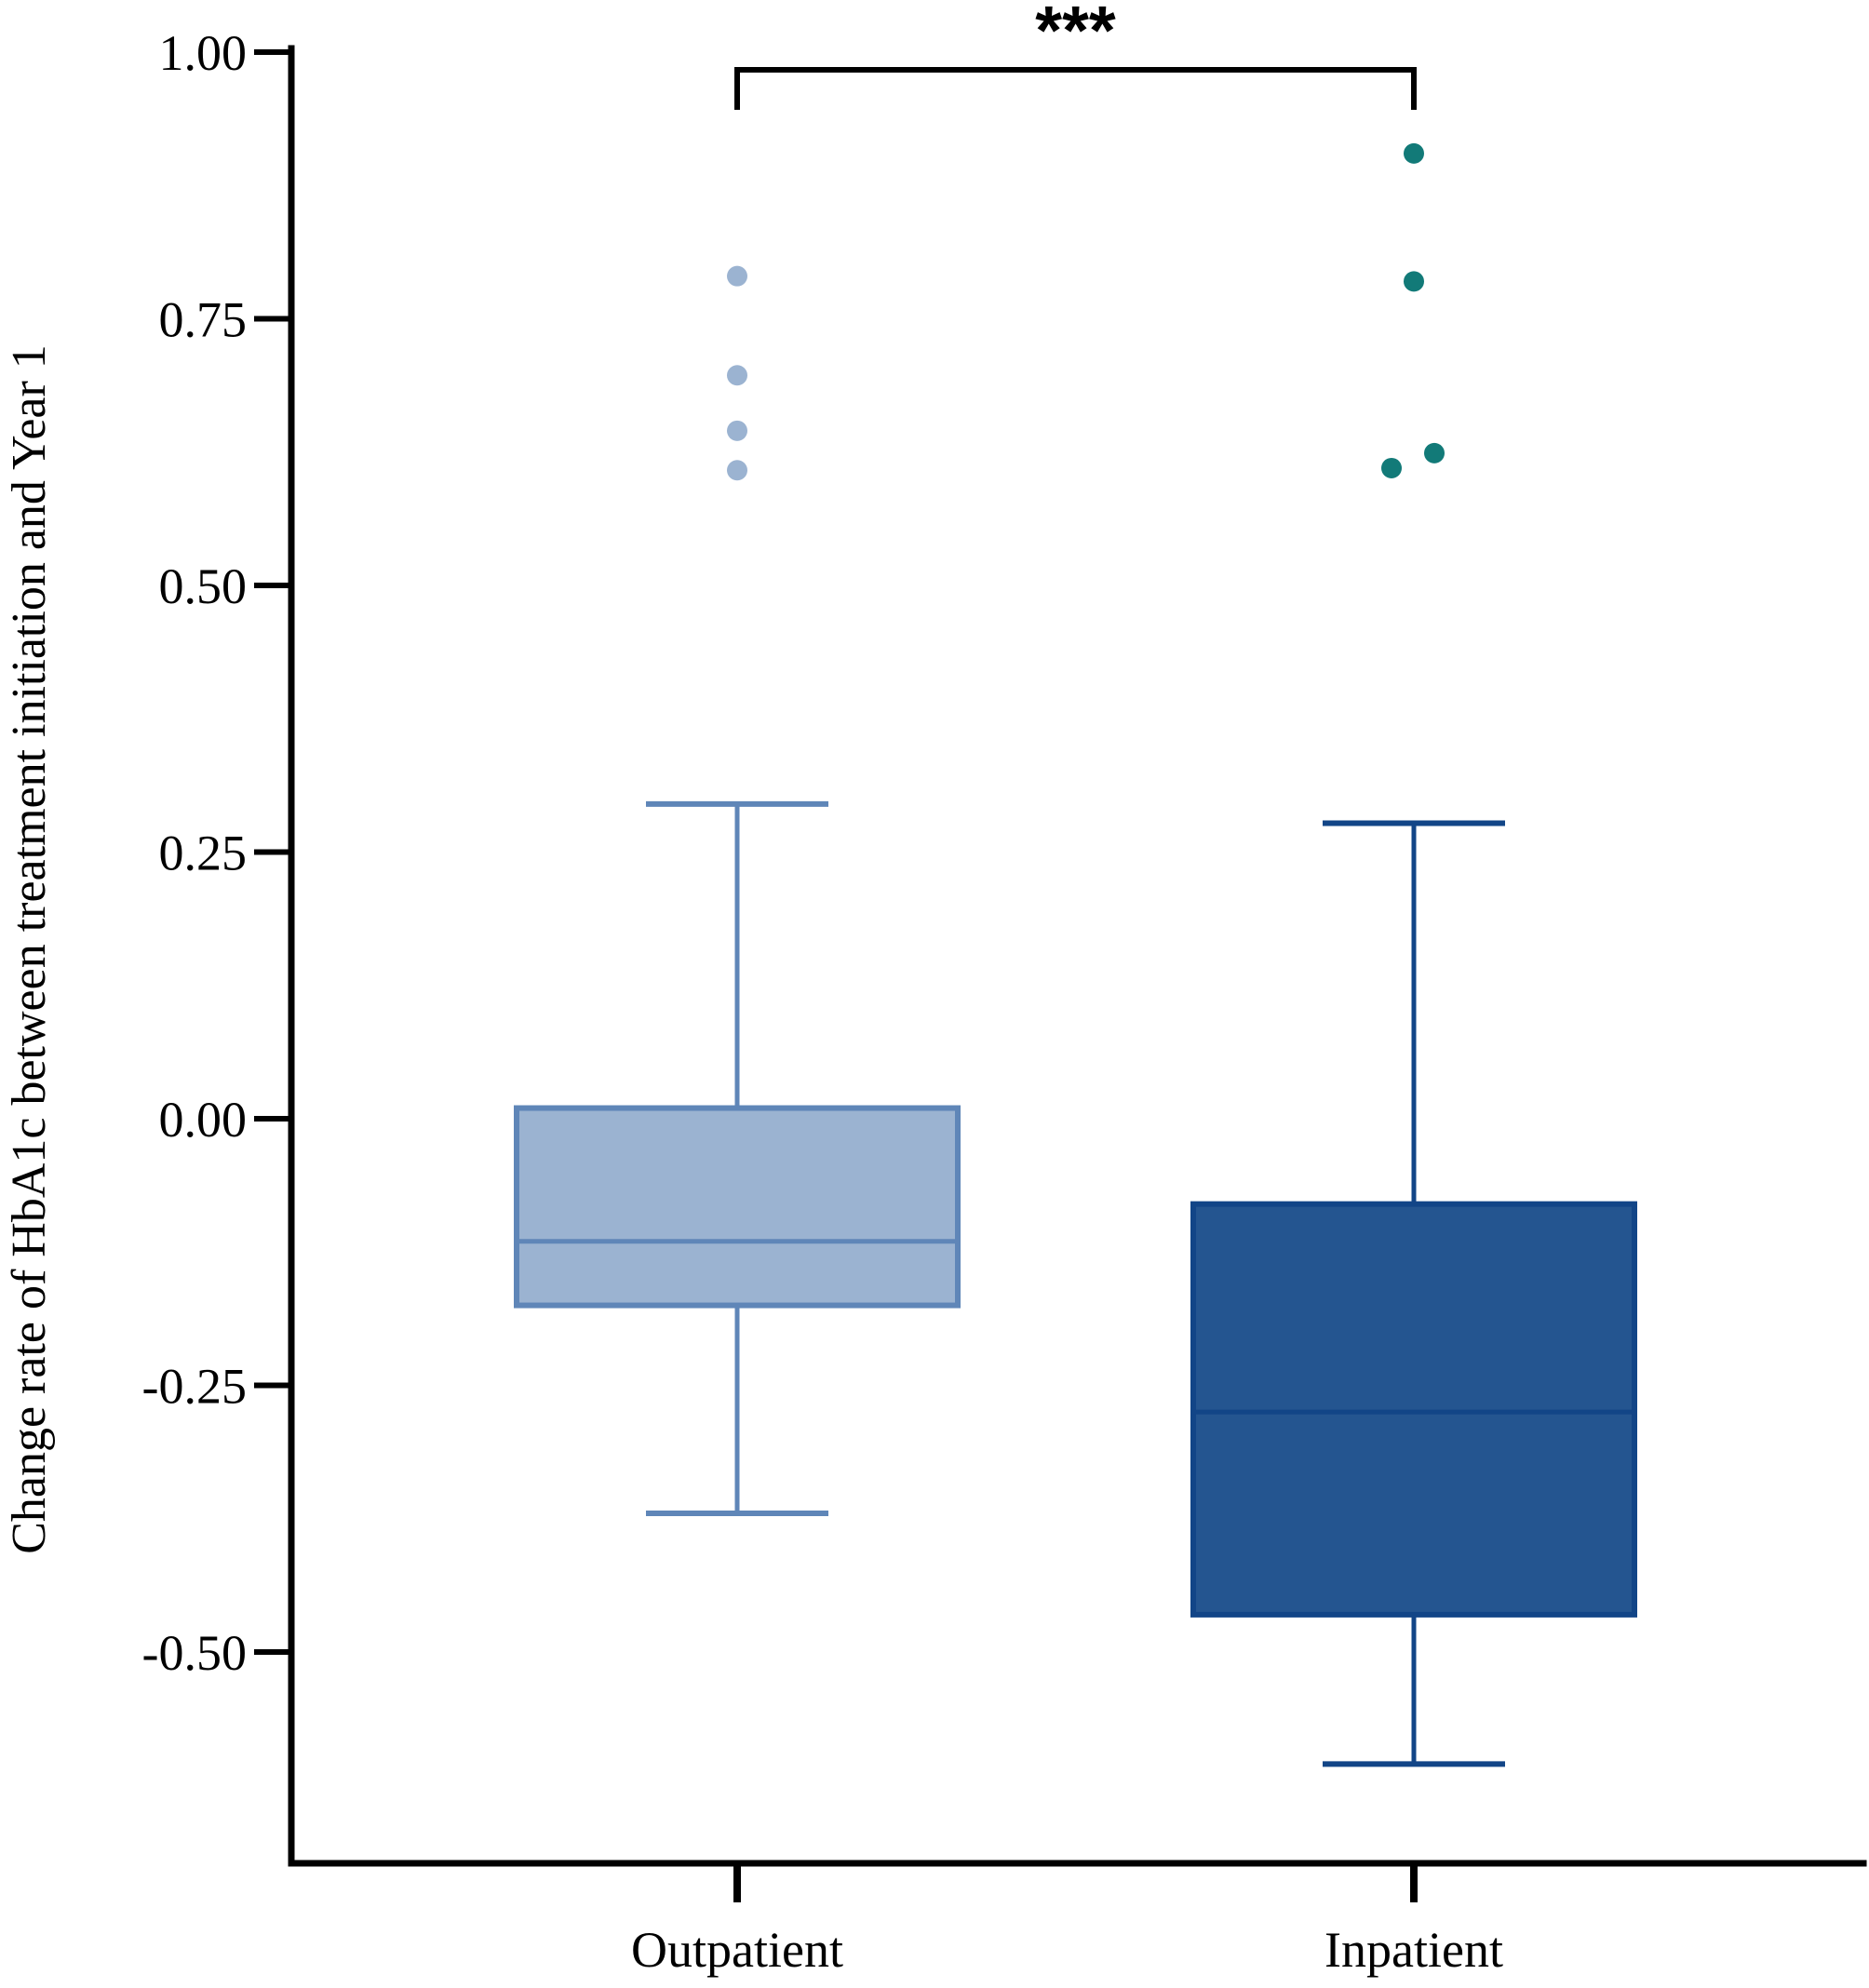 The image size is (1869, 1988). Describe the element at coordinates (1413, 1950) in the screenshot. I see `x-category-label: Inpatient` at that location.